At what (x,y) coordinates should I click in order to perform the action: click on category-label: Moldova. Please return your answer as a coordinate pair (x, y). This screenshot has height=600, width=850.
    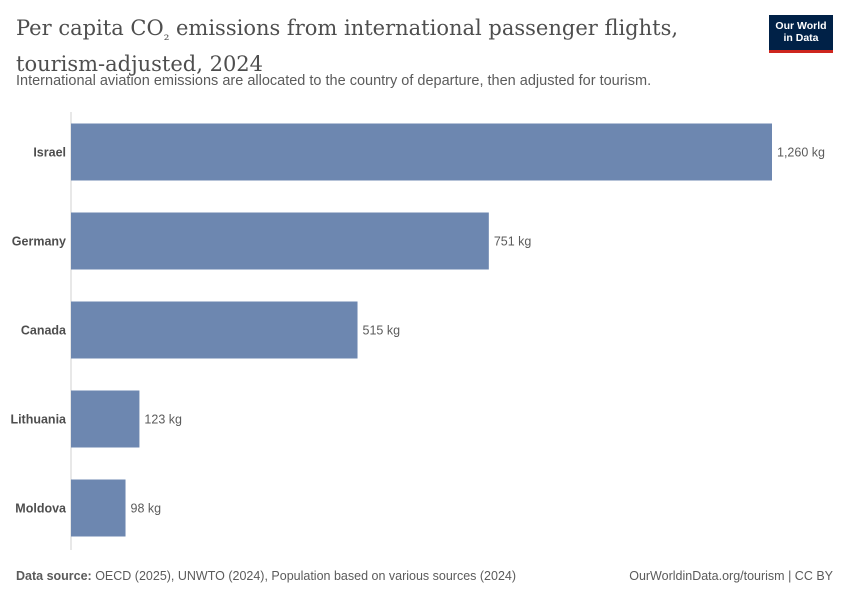
    Looking at the image, I should click on (41, 509).